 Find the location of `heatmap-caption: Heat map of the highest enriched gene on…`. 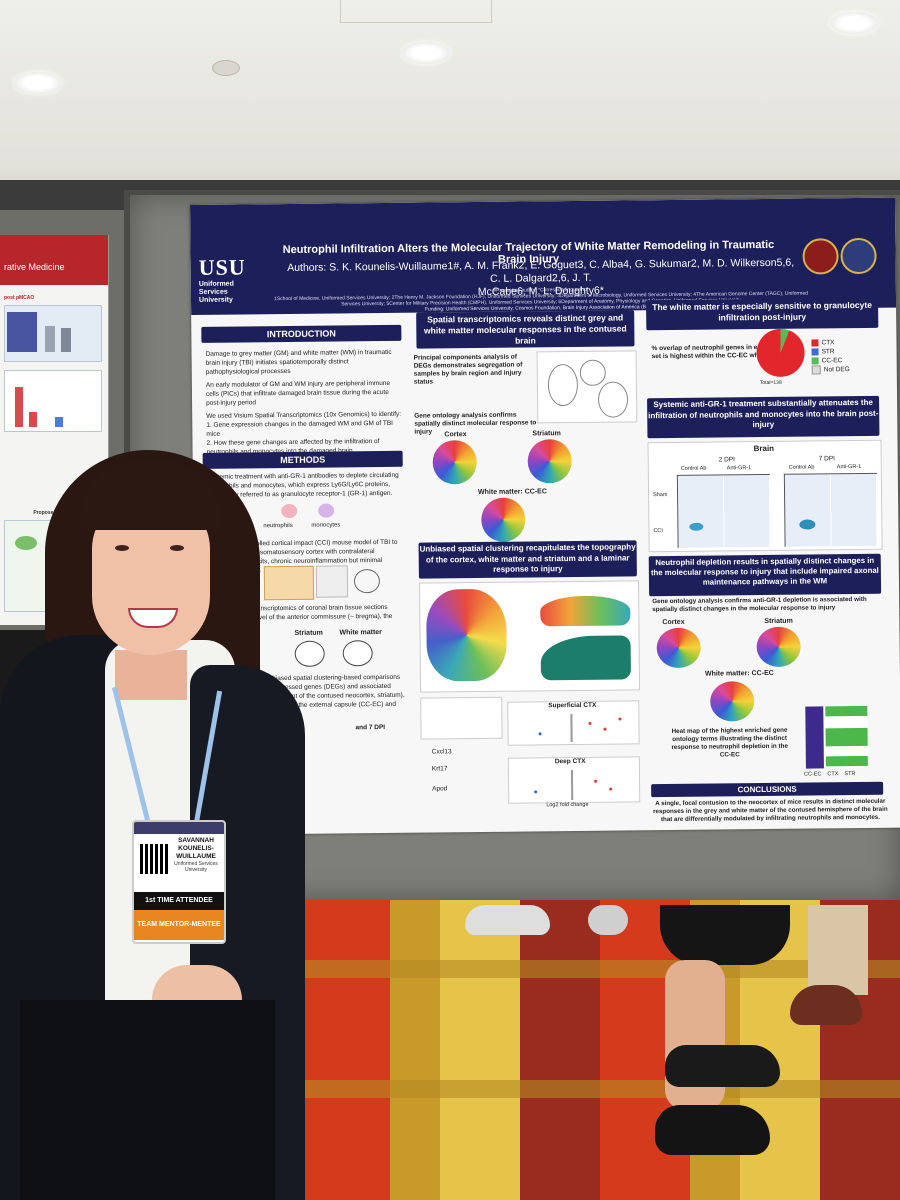

heatmap-caption: Heat map of the highest enriched gene on… is located at coordinates (729, 742).